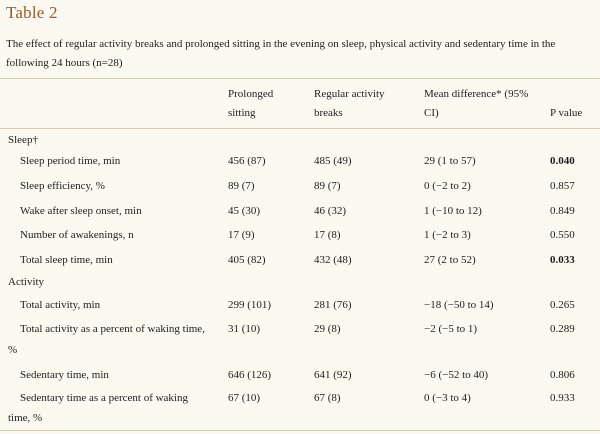 The width and height of the screenshot is (600, 434). I want to click on row-label: Sleep efficiency, %, so click(62, 186).